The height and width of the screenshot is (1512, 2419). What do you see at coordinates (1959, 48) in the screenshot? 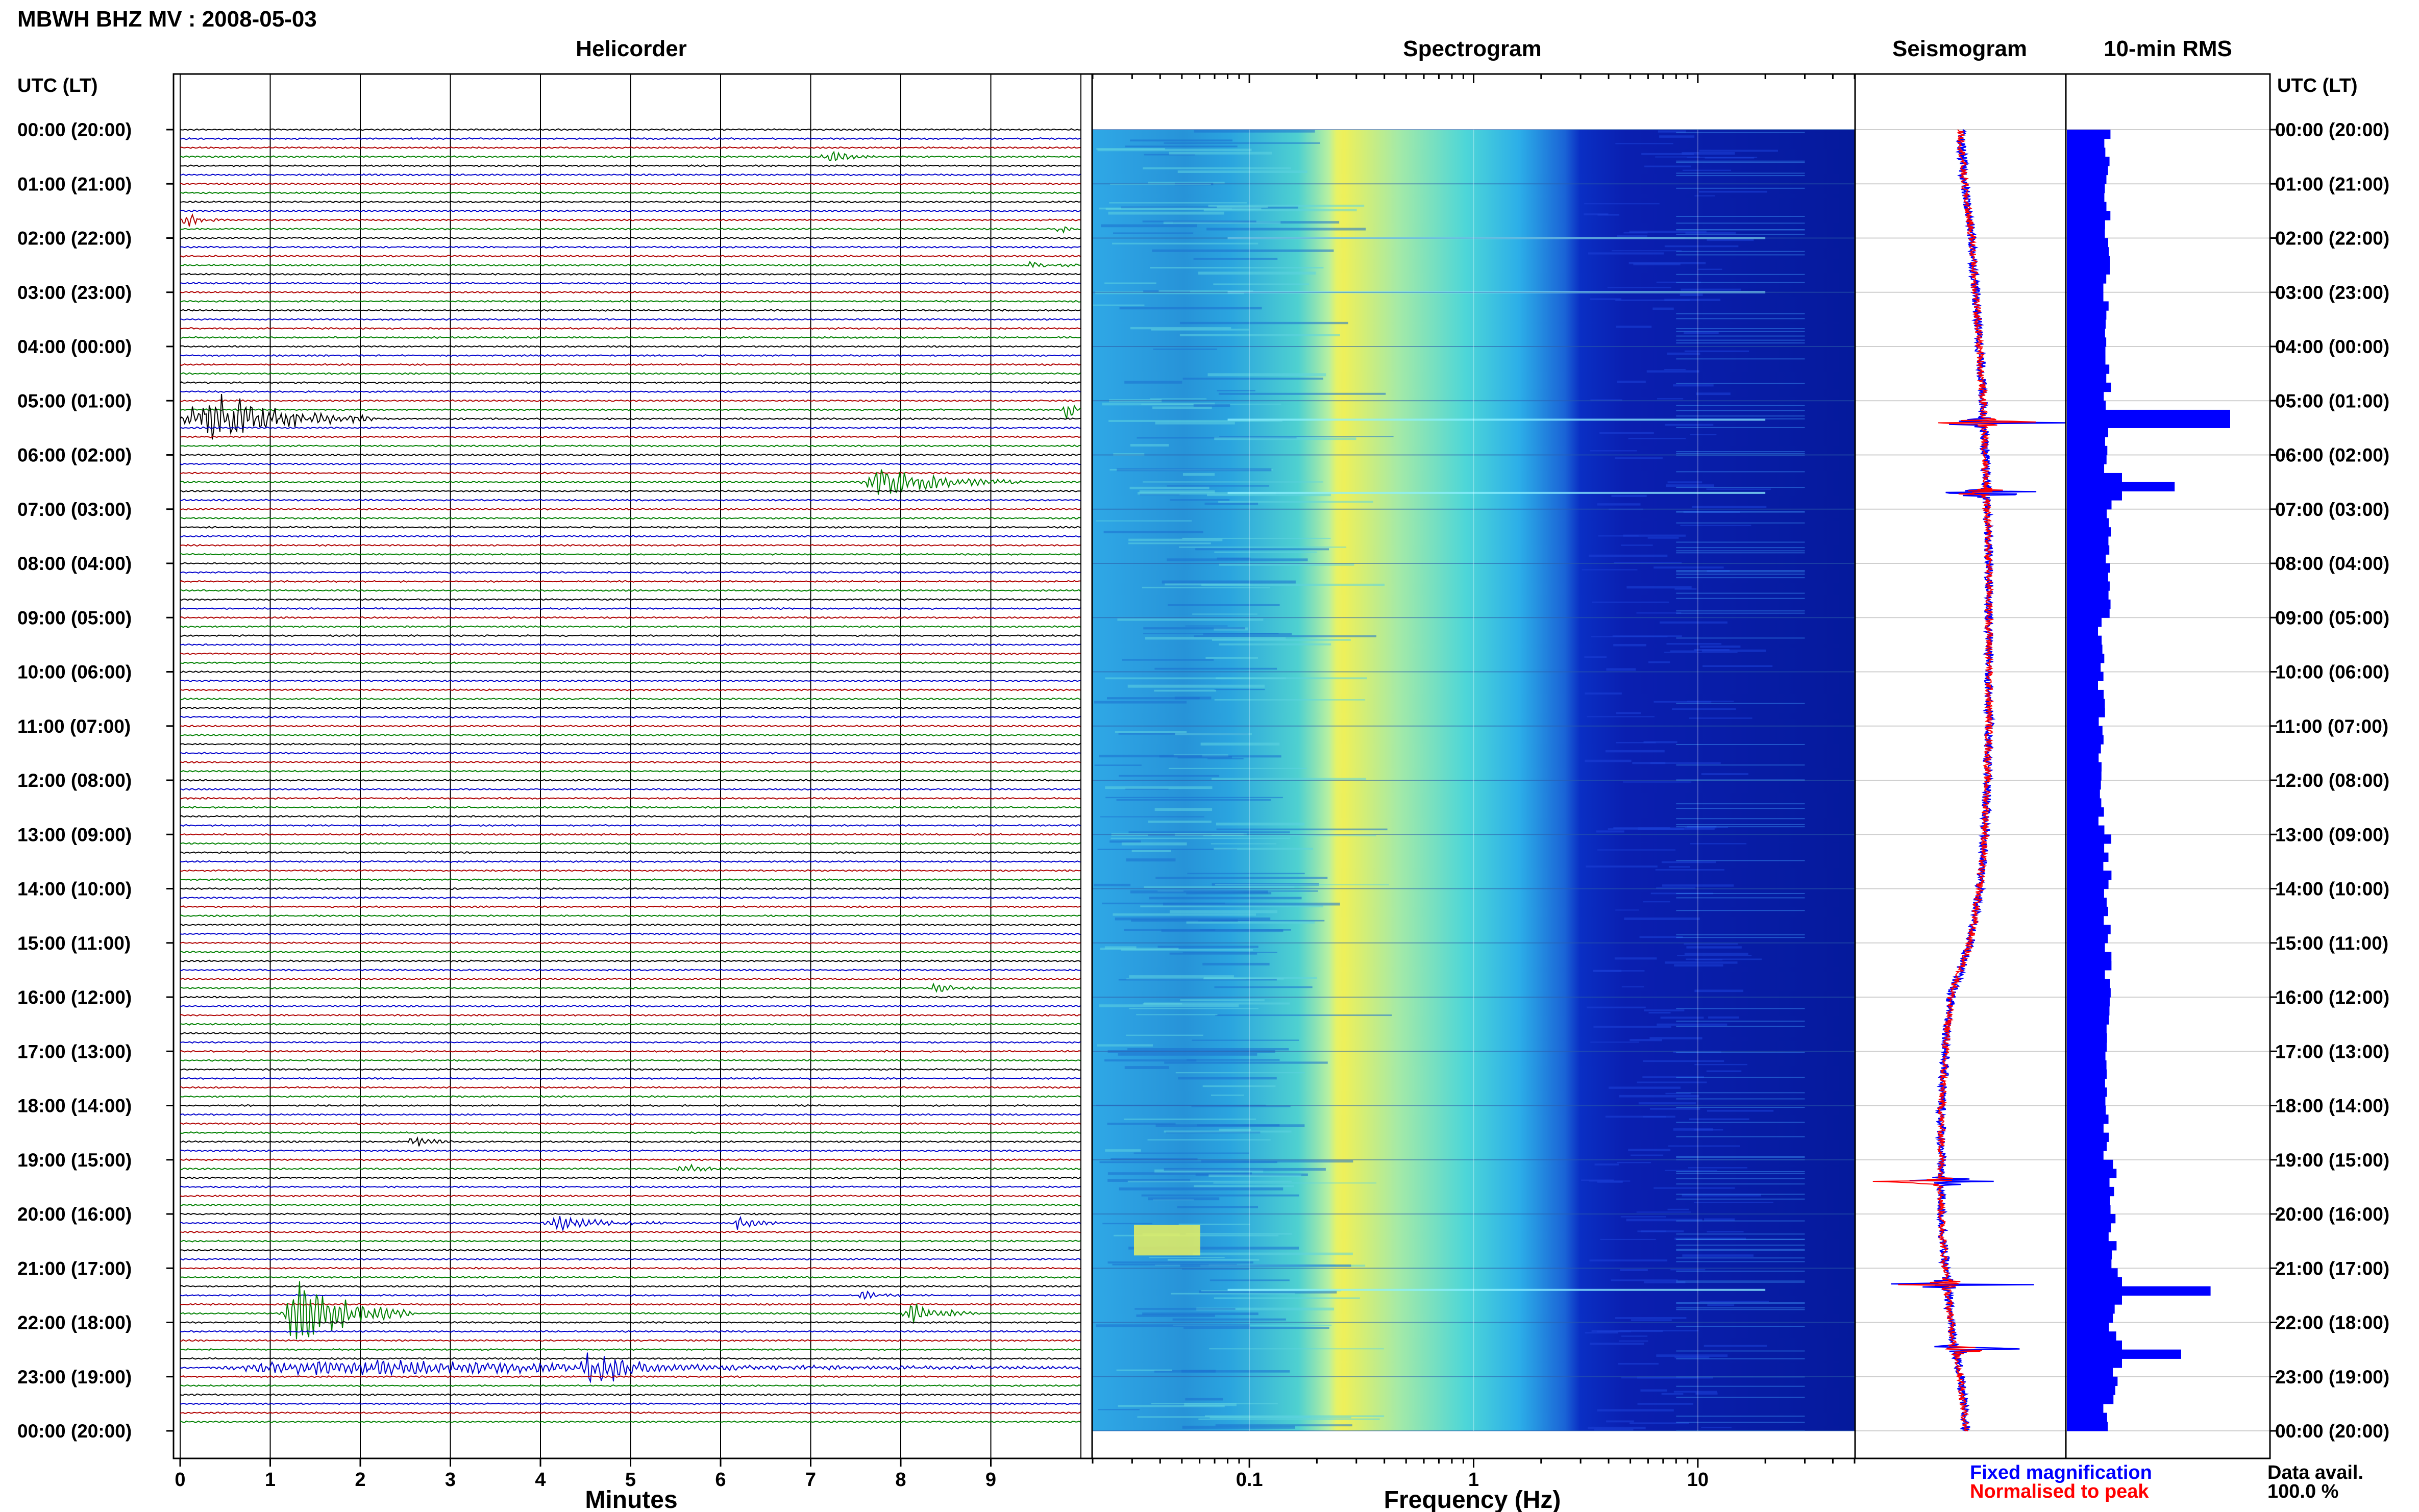
I see `seismogram-title: Seismogram` at bounding box center [1959, 48].